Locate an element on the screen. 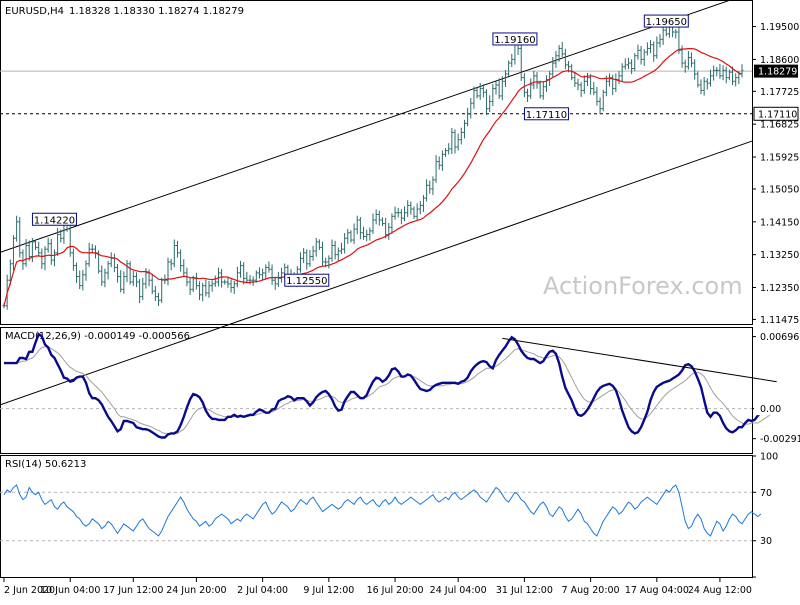 The width and height of the screenshot is (800, 605). current-price-tag: 1.18279 is located at coordinates (776, 71).